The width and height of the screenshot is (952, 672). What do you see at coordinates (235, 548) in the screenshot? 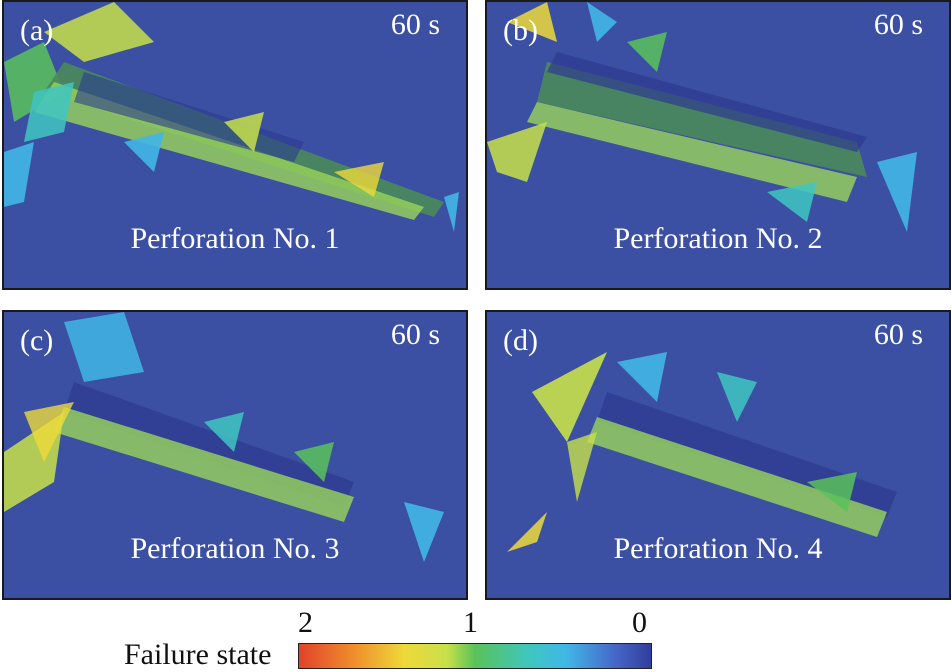
I see `panel-caption: Perforation No. 3` at bounding box center [235, 548].